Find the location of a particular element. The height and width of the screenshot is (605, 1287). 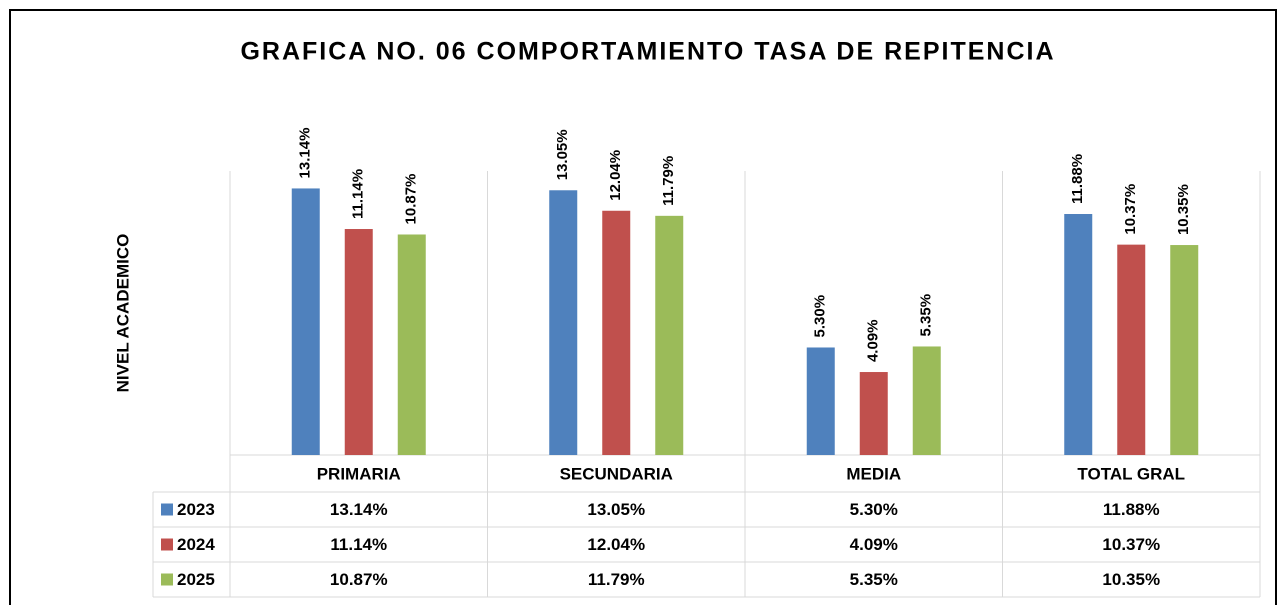

value-label: 5.35% is located at coordinates (926, 315).